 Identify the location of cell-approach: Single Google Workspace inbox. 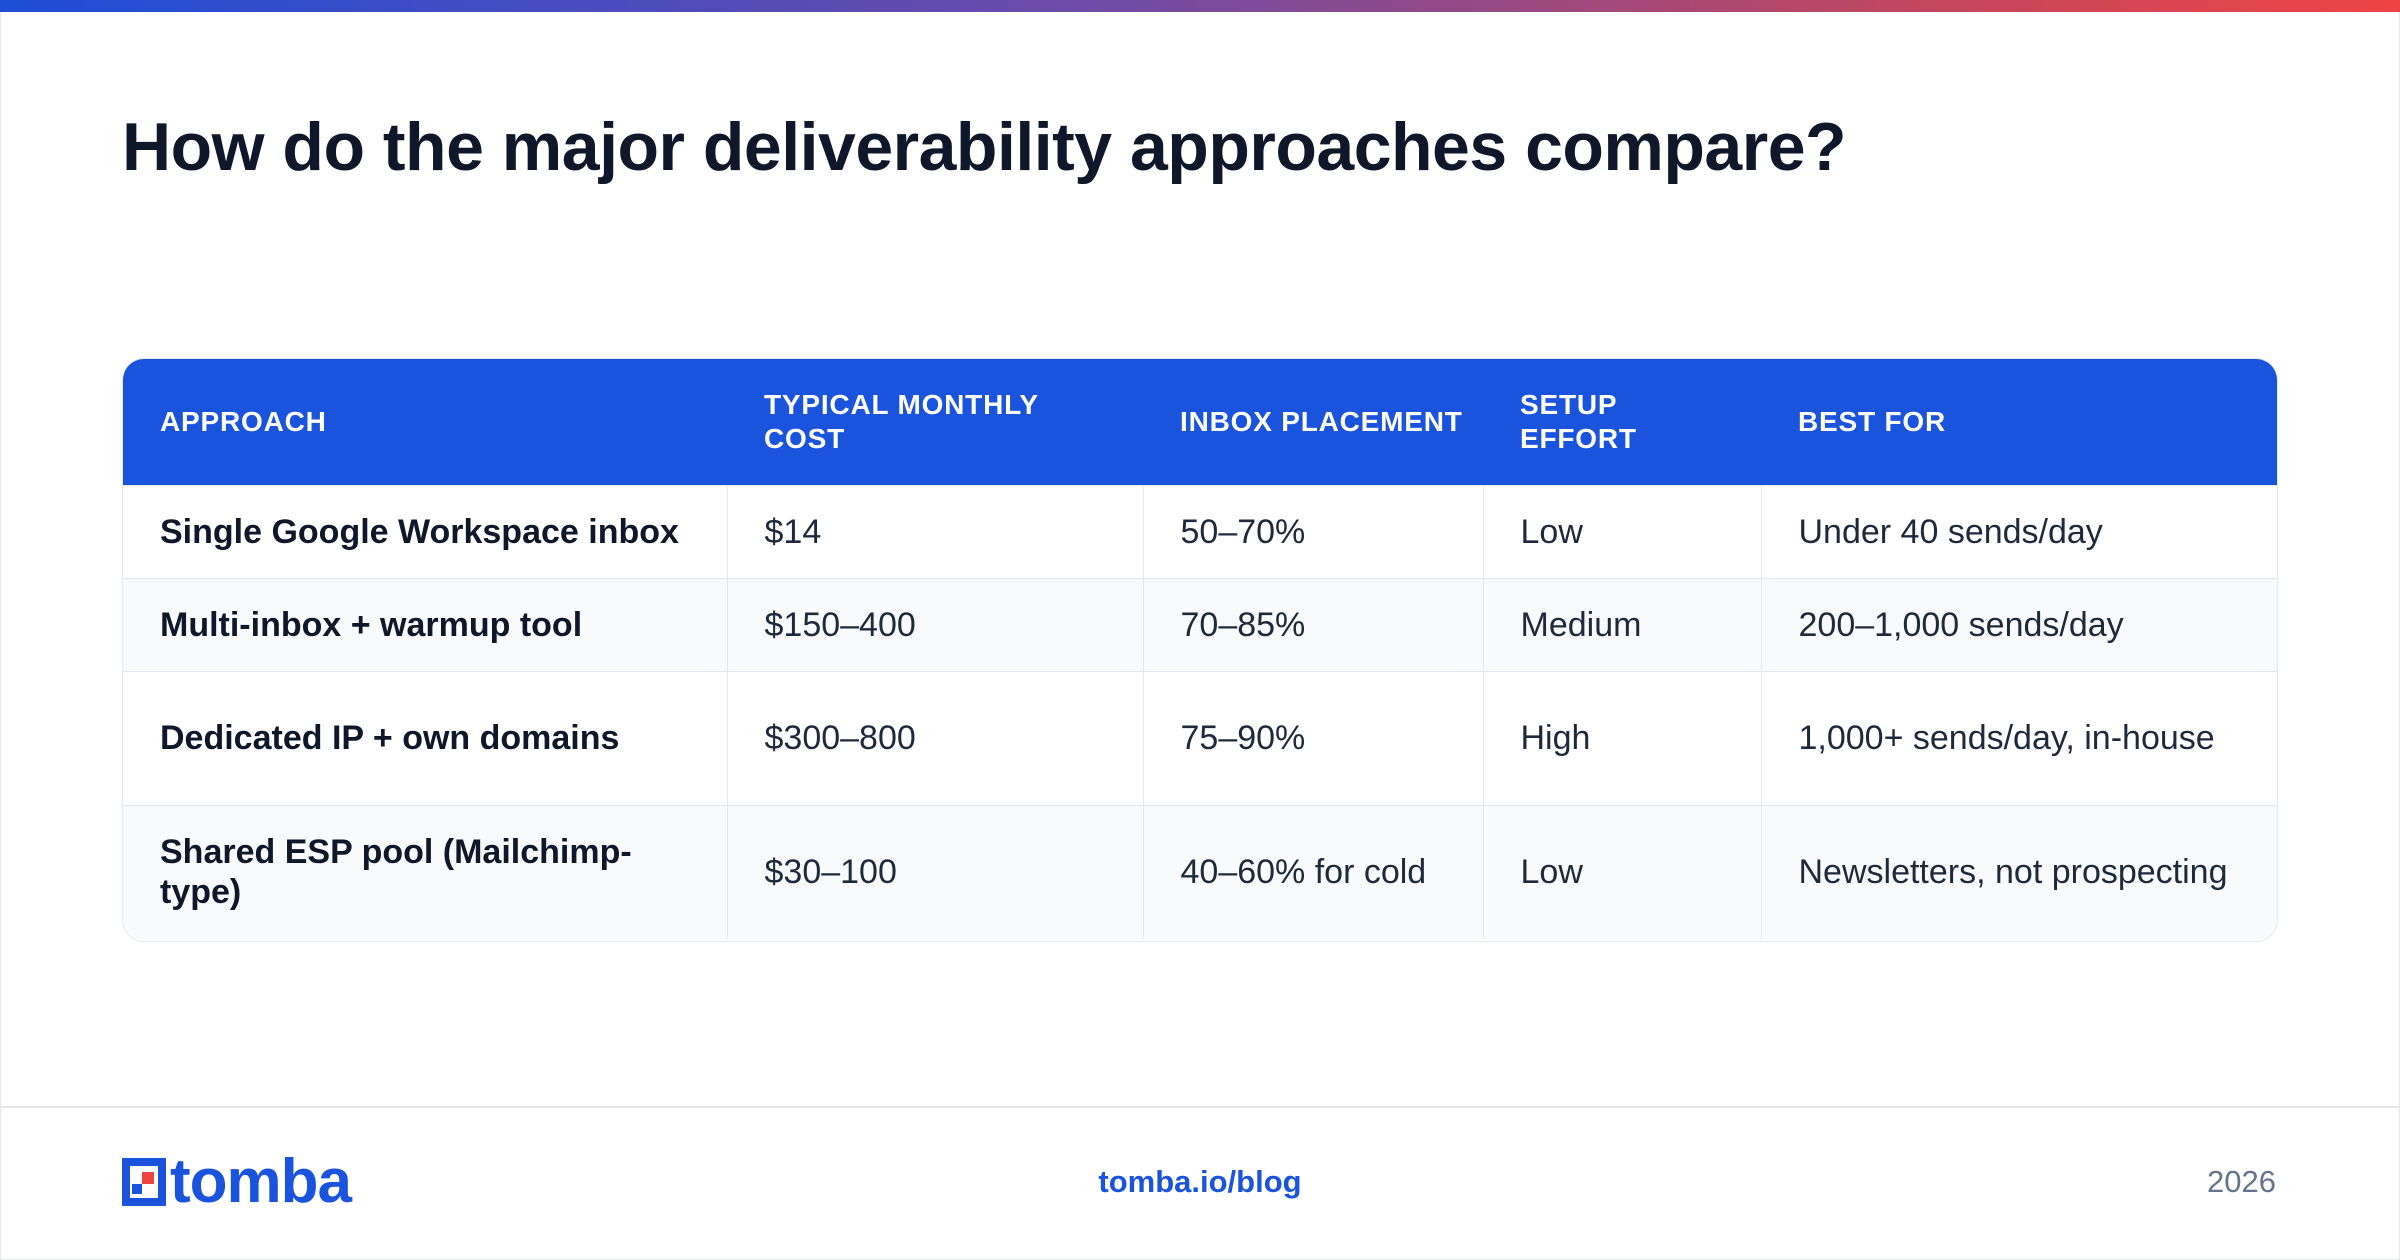
(425, 531).